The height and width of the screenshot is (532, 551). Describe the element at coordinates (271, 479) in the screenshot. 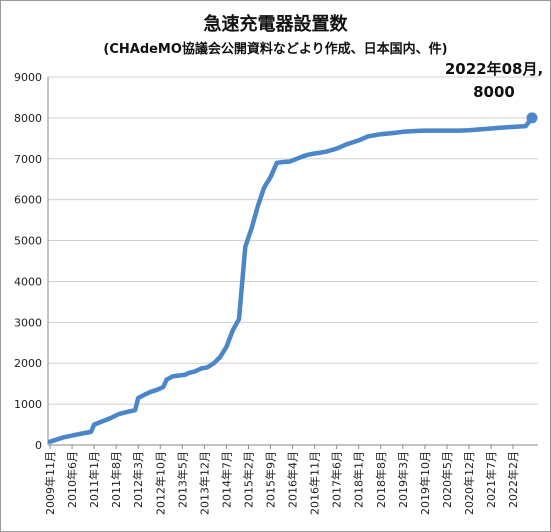

I see `x-tick-label: 2015年9月` at that location.